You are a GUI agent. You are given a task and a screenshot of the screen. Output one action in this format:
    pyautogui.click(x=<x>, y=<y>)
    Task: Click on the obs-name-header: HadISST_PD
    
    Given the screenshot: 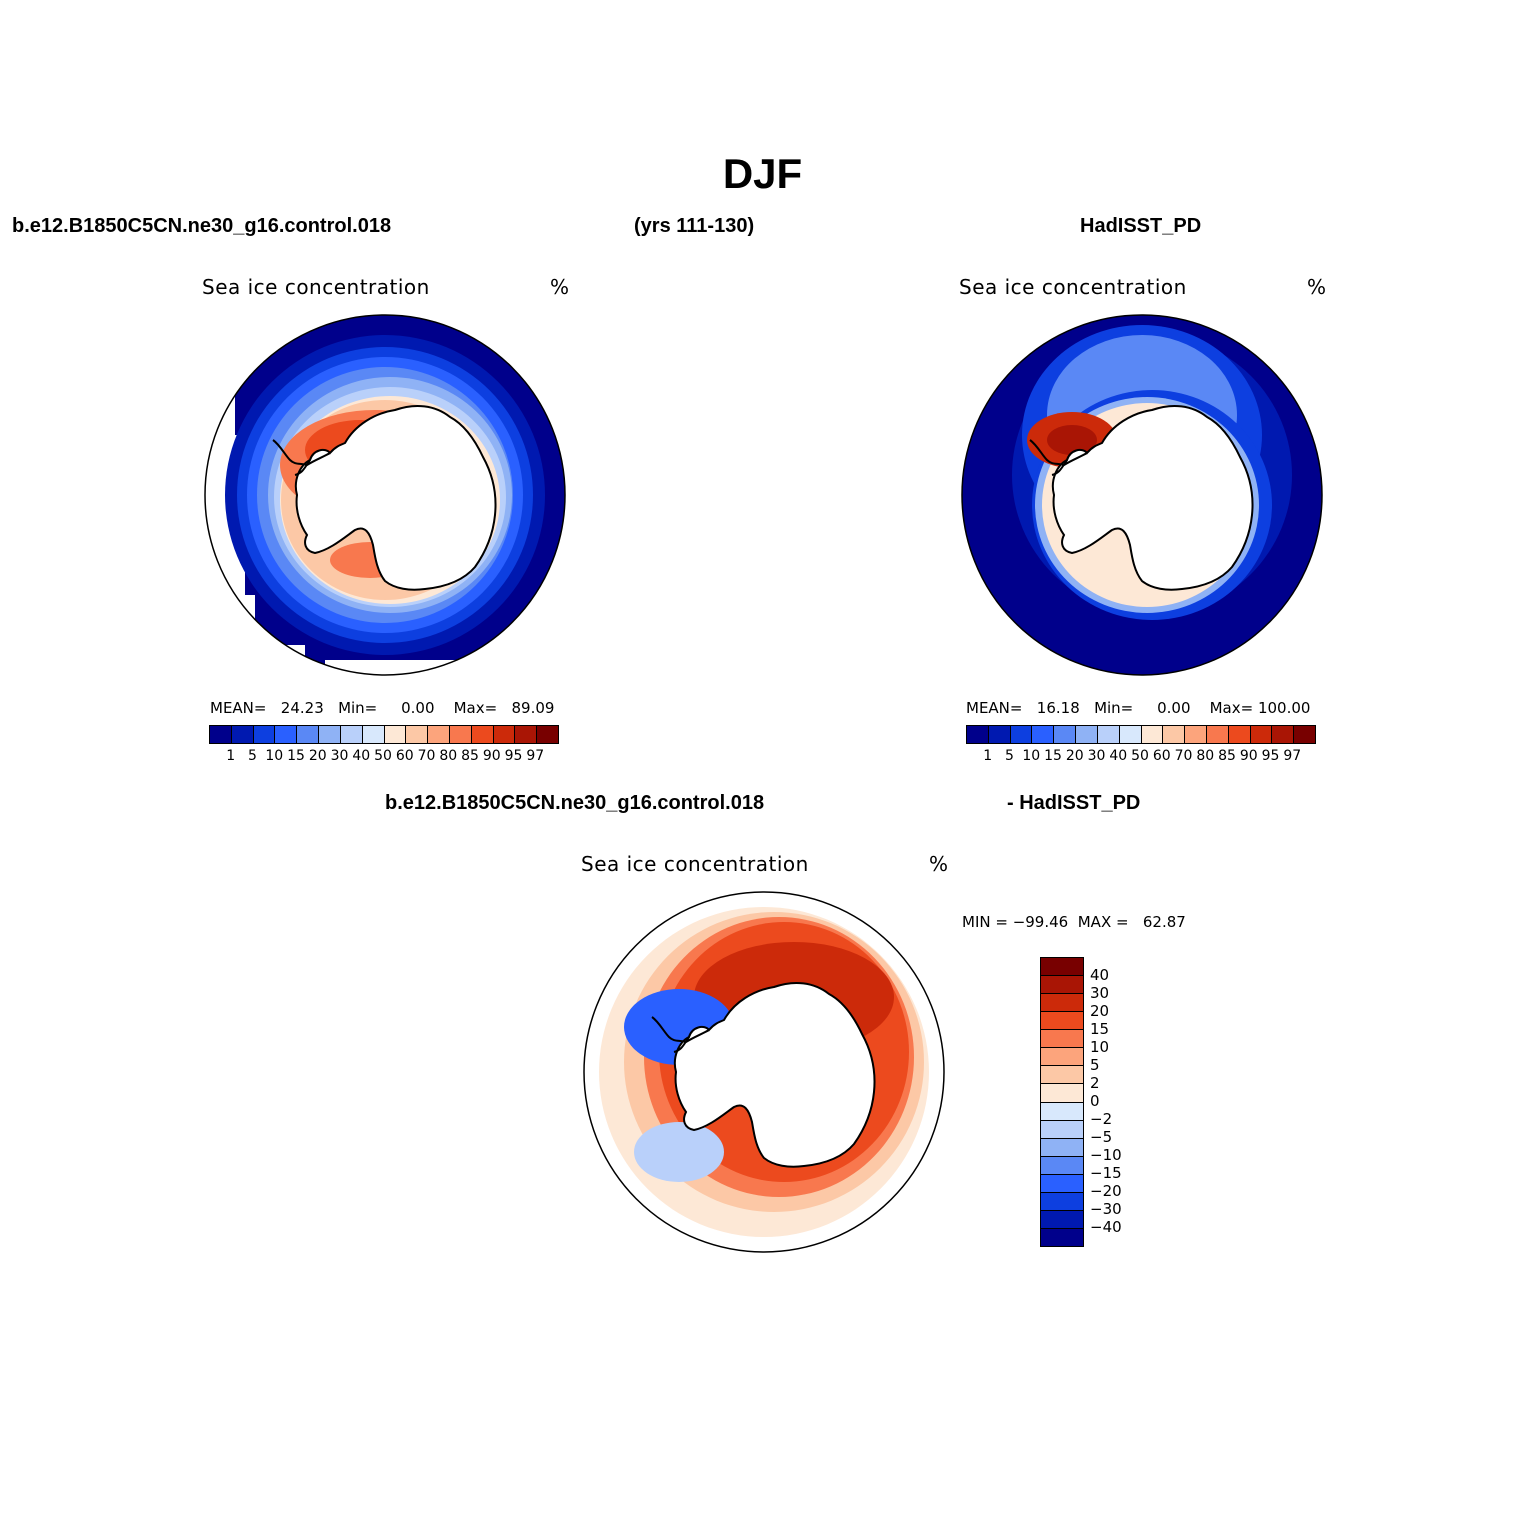 What is the action you would take?
    pyautogui.click(x=1141, y=226)
    